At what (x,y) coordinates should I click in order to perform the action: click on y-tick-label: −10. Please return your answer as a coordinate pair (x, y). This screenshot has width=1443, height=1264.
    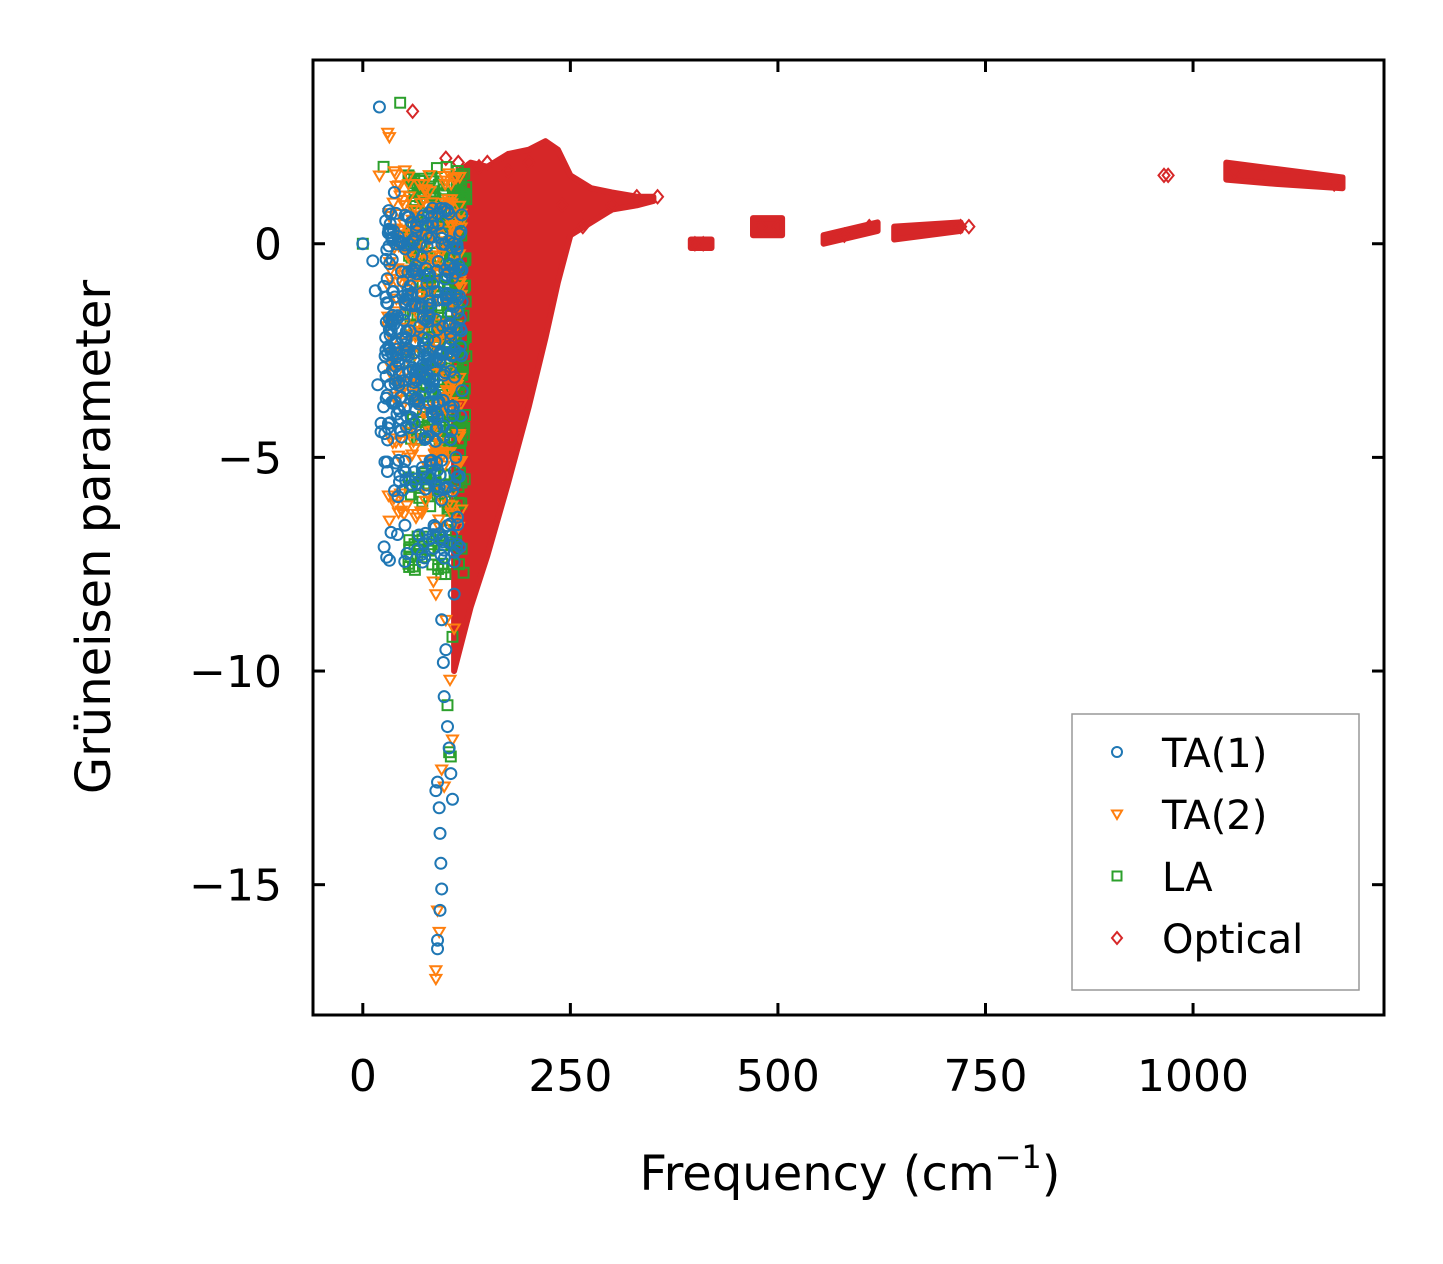
    Looking at the image, I should click on (235, 672).